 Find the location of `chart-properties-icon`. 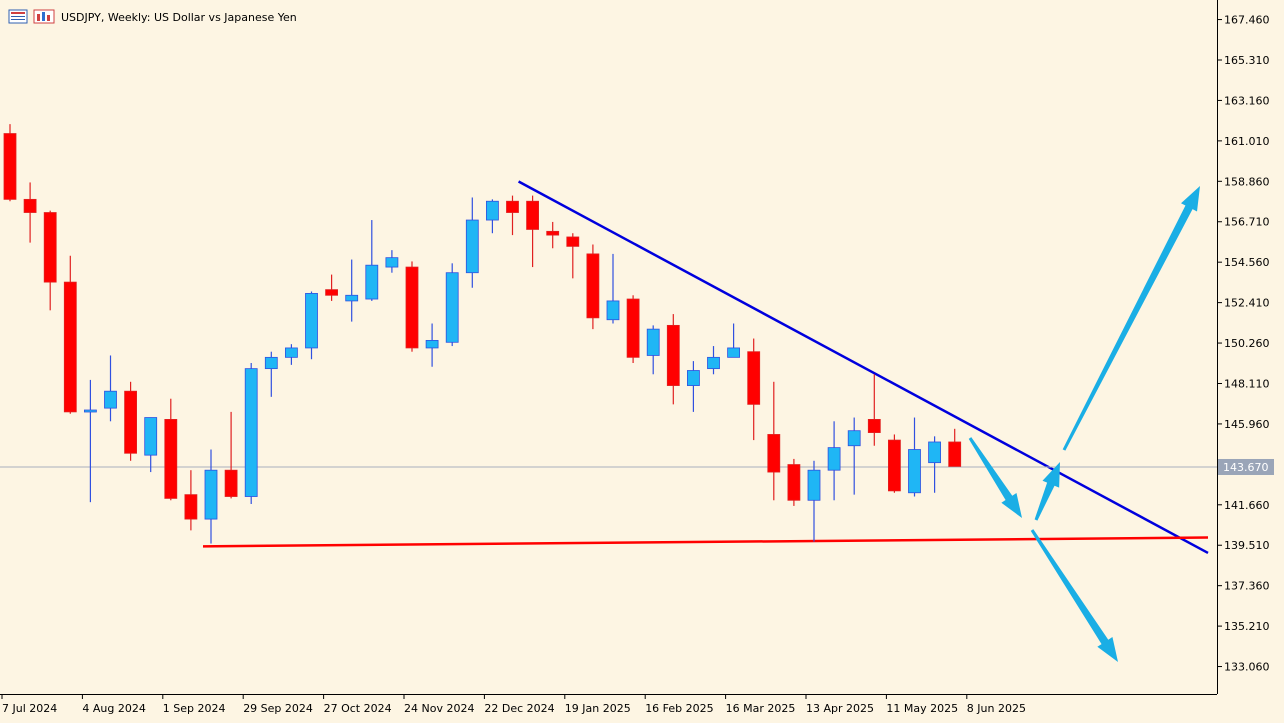

chart-properties-icon is located at coordinates (44, 16).